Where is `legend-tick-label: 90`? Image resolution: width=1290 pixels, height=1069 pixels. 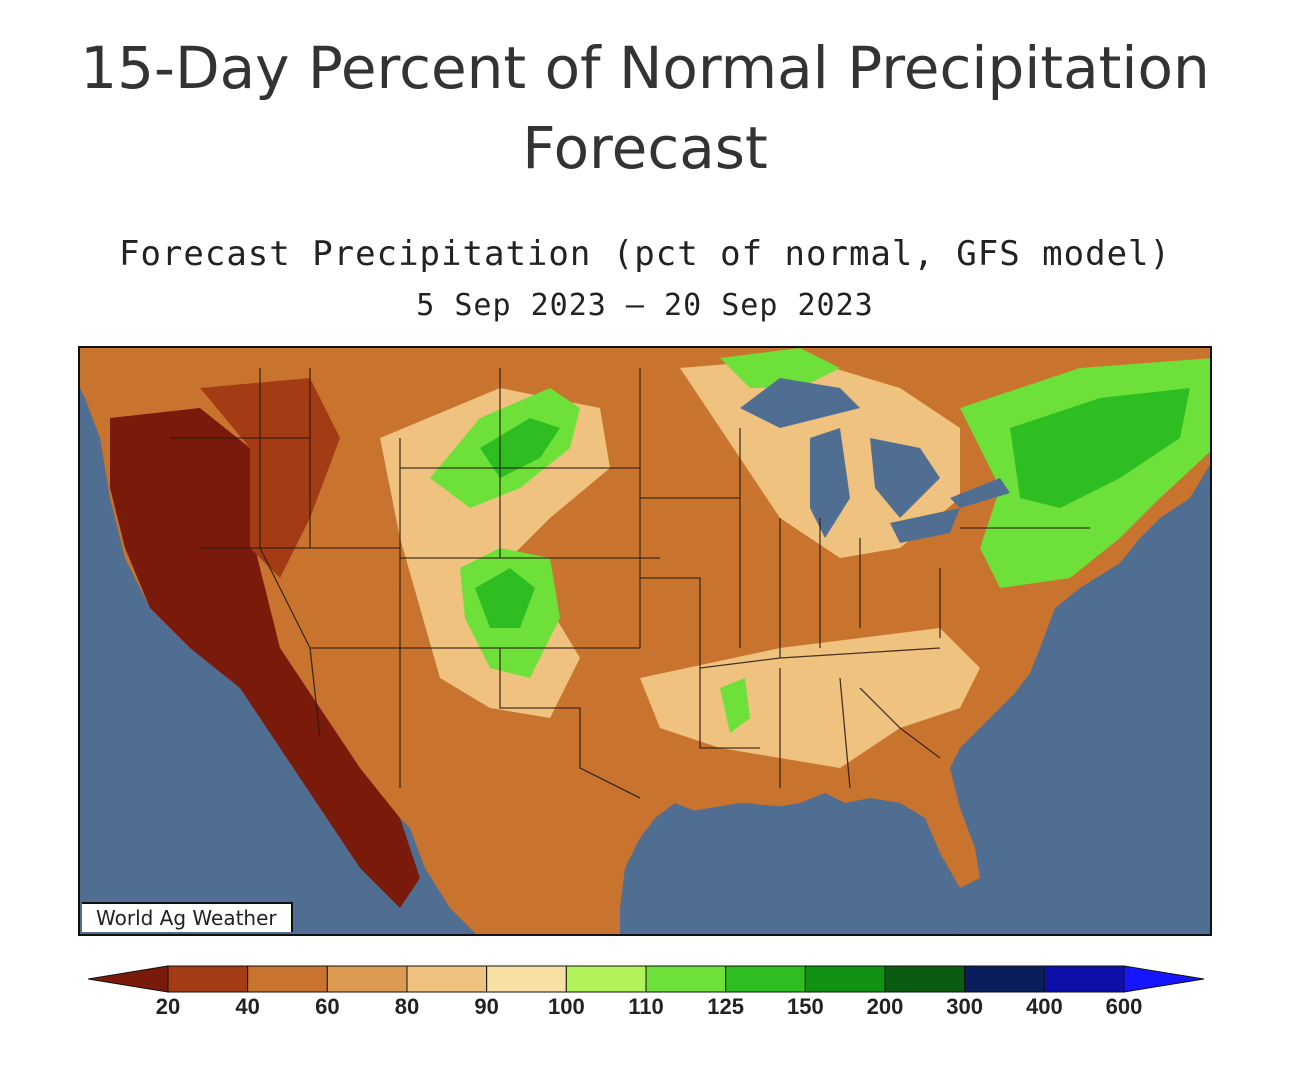
legend-tick-label: 90 is located at coordinates (486, 1006).